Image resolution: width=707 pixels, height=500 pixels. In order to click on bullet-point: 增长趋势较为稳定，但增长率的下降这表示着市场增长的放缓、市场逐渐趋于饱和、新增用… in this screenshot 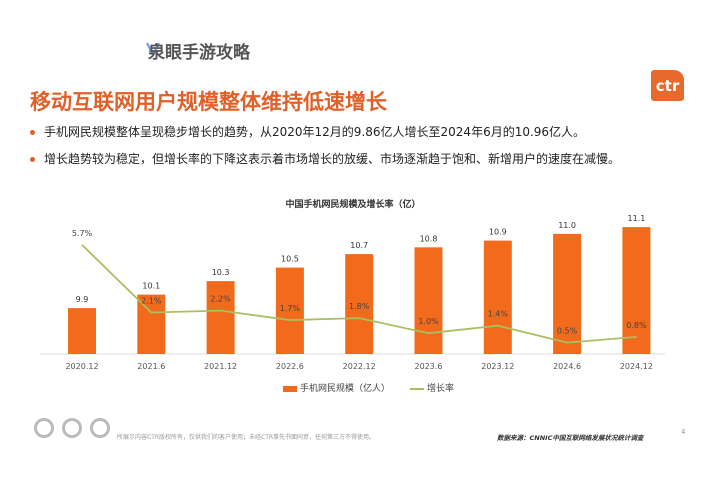, I will do `click(325, 158)`.